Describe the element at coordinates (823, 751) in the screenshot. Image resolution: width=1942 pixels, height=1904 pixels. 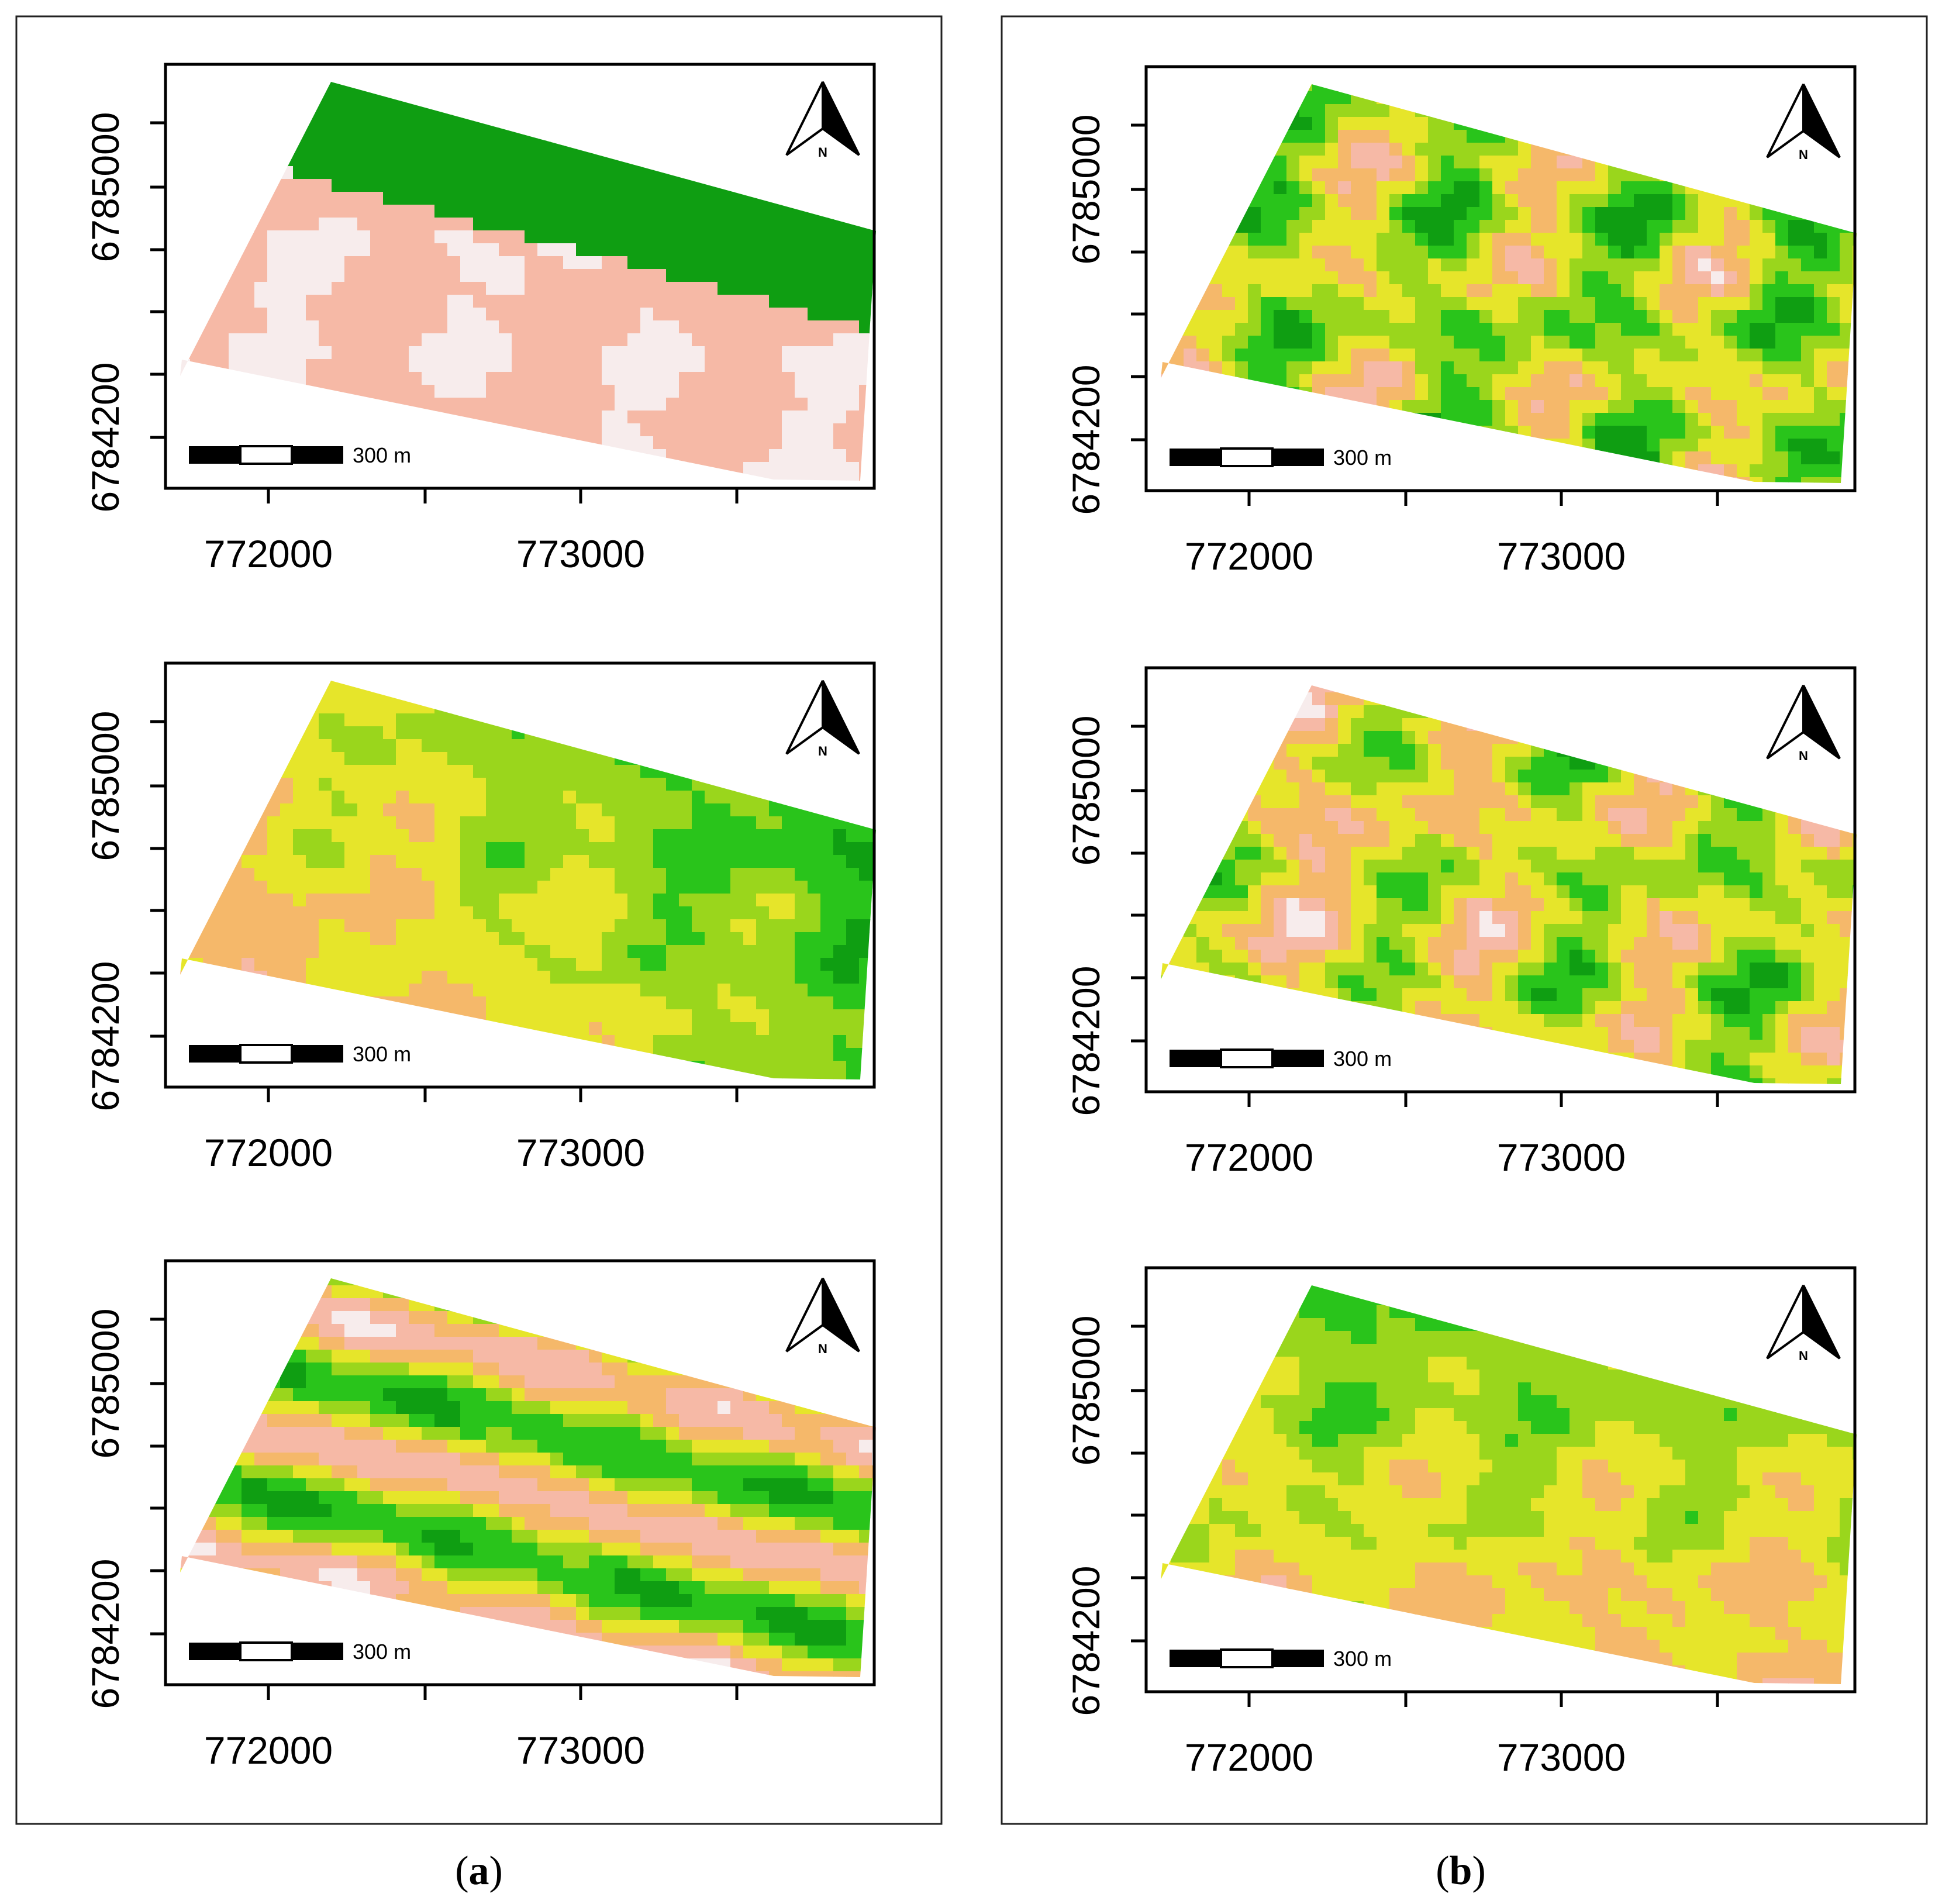
I see `north-label: N` at that location.